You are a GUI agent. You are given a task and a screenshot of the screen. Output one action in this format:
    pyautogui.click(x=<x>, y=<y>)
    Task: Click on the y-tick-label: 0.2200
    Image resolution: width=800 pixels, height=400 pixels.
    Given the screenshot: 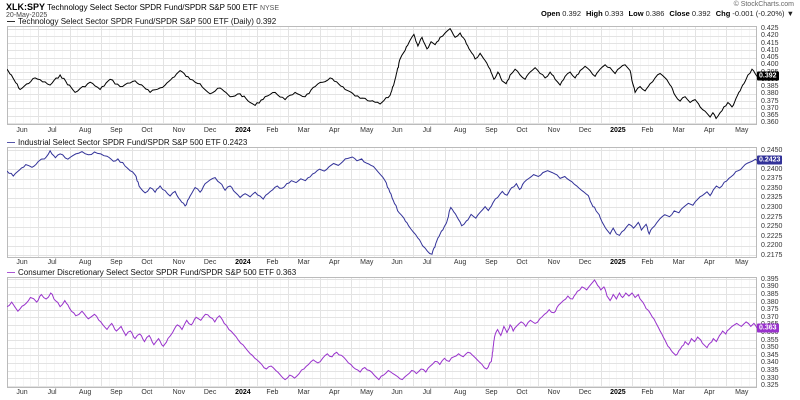 What is the action you would take?
    pyautogui.click(x=772, y=246)
    